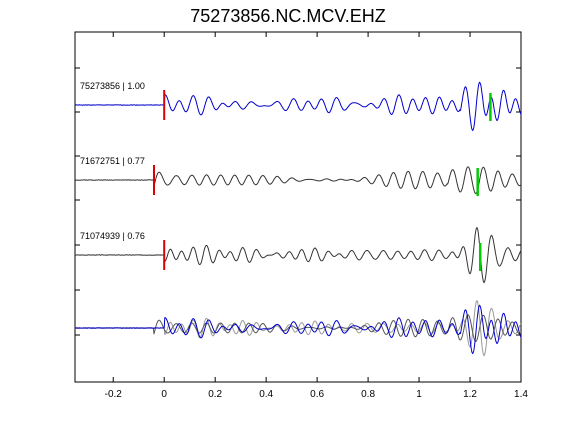 The width and height of the screenshot is (576, 432). I want to click on x-tick-label: 0.4, so click(266, 394).